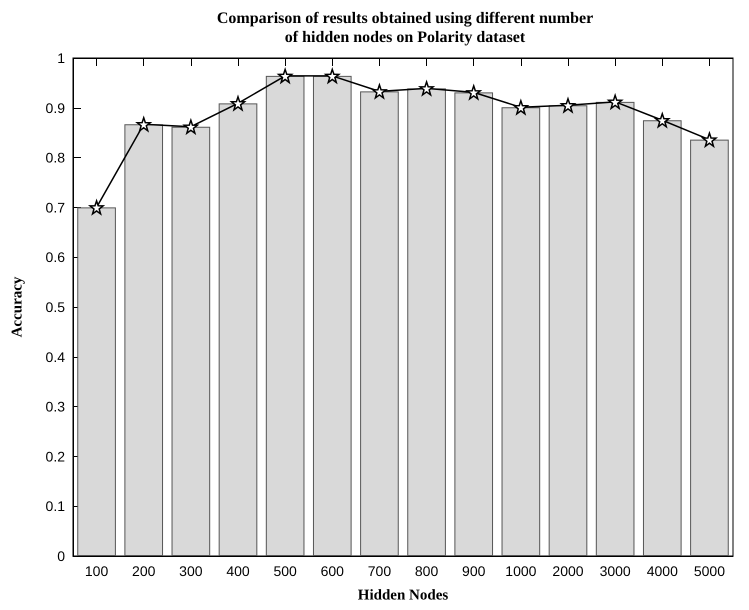  Describe the element at coordinates (61, 556) in the screenshot. I see `y-tick-label: 0` at that location.